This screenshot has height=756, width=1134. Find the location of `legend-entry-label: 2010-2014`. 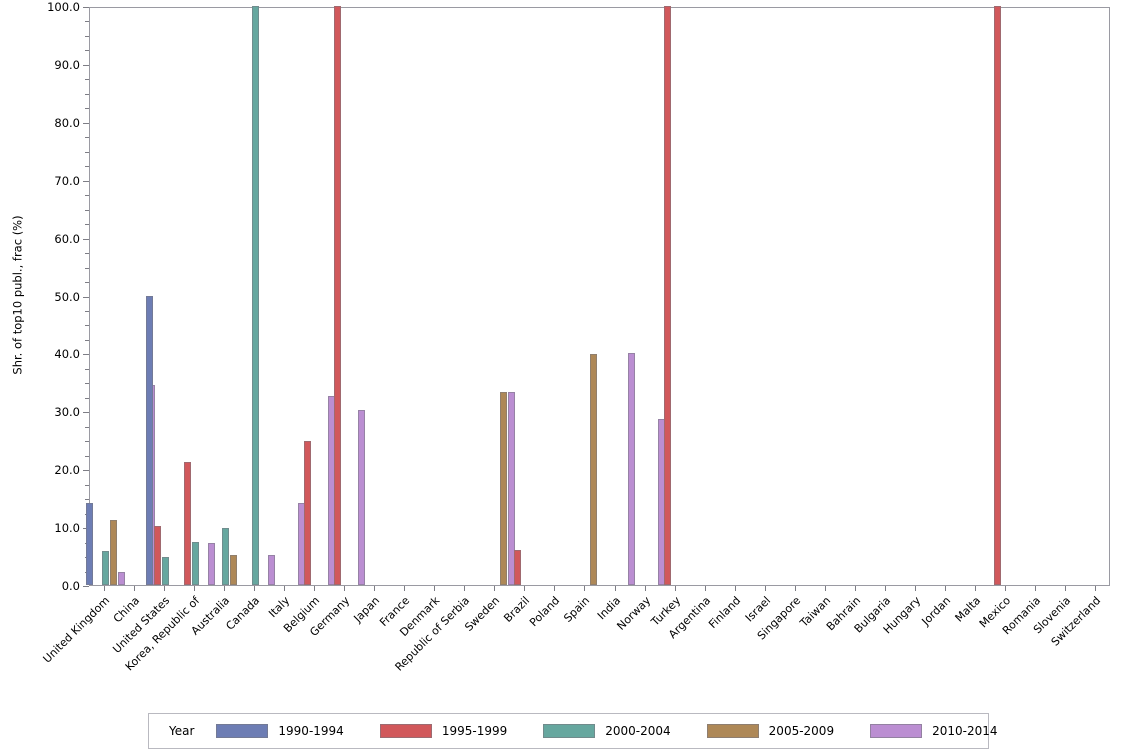

legend-entry-label: 2010-2014 is located at coordinates (965, 731).